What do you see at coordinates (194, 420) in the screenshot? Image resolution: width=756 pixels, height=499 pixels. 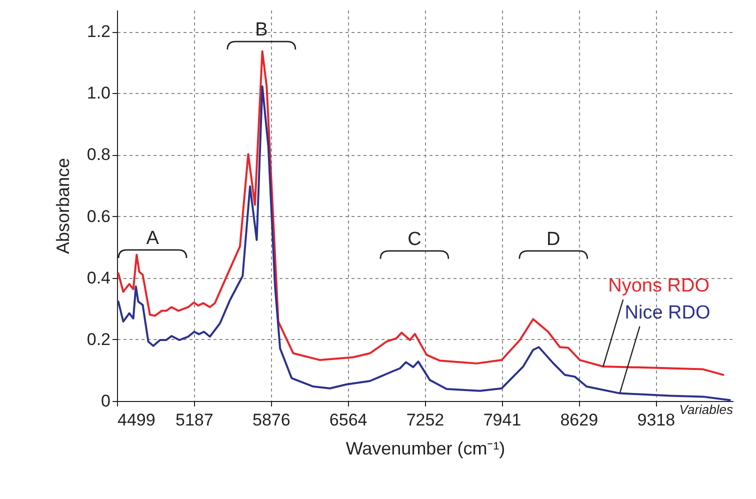 I see `x-tick-label: 5187` at bounding box center [194, 420].